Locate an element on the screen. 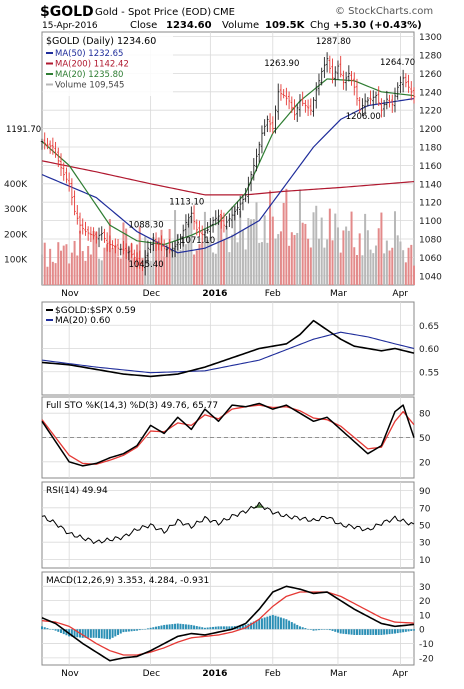 The image size is (464, 689). x-tick-label: Feb is located at coordinates (273, 294).